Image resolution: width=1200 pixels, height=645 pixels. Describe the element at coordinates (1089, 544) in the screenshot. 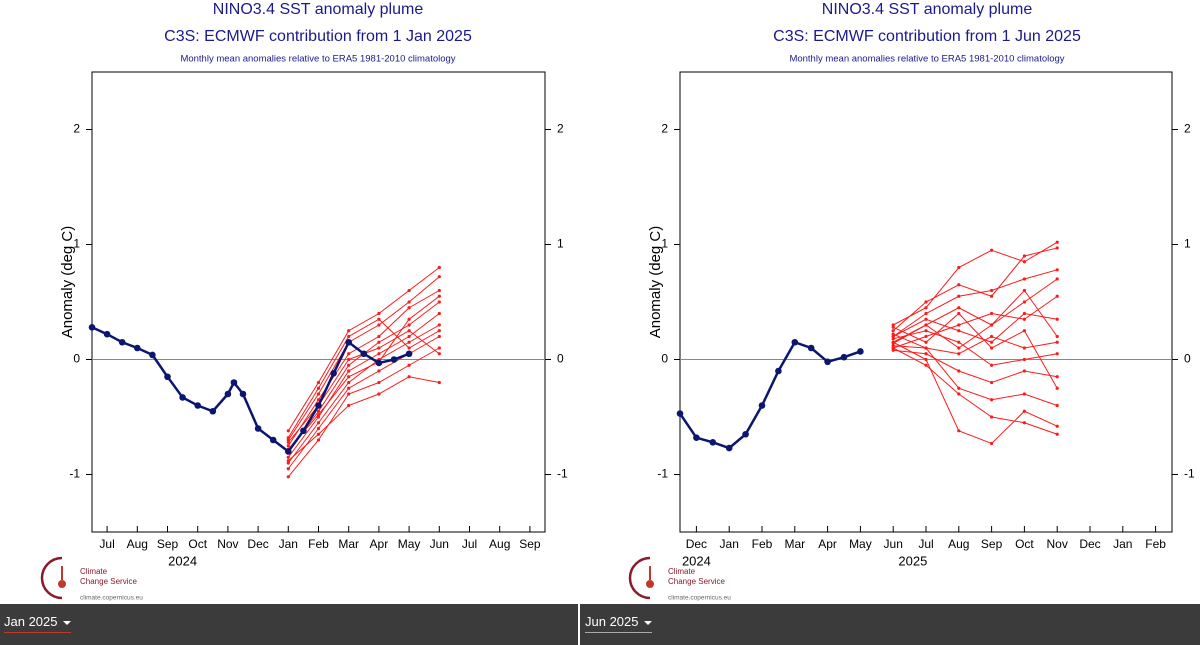

I see `x-tick-label: Dec` at that location.